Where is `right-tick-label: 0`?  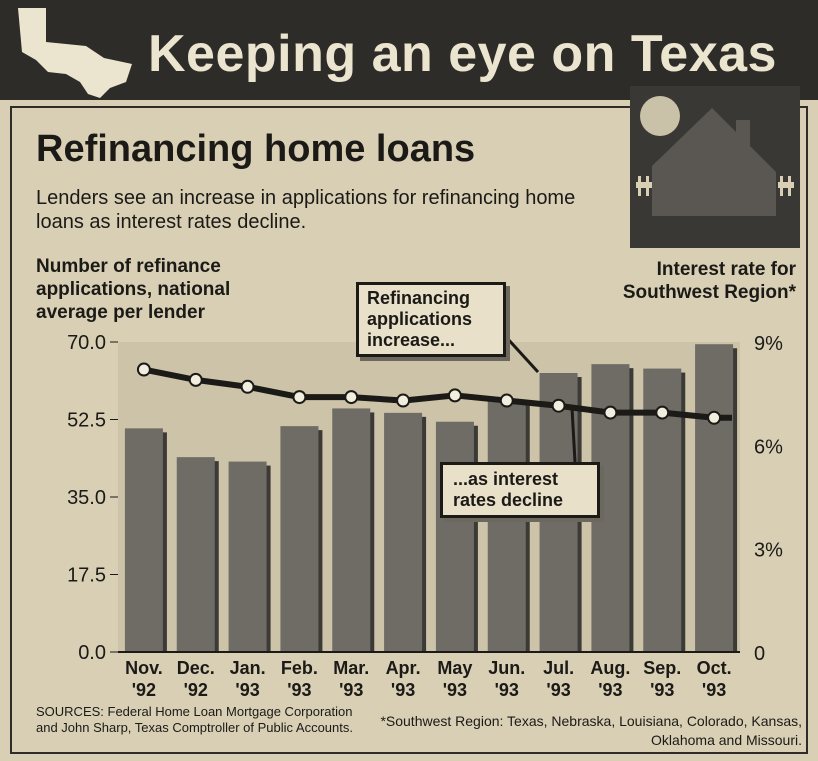
right-tick-label: 0 is located at coordinates (759, 654).